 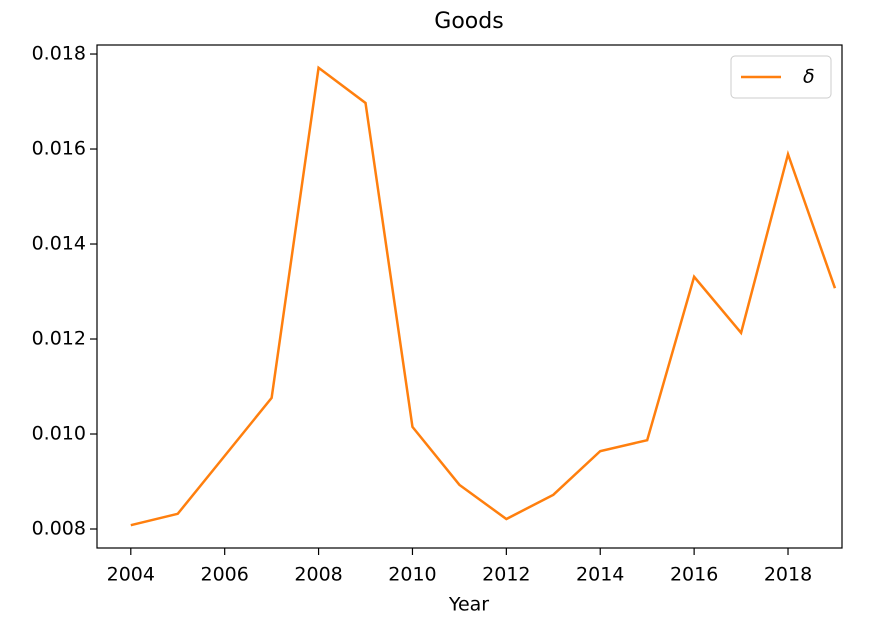 What do you see at coordinates (59, 149) in the screenshot?
I see `y-tick-label: 0.016` at bounding box center [59, 149].